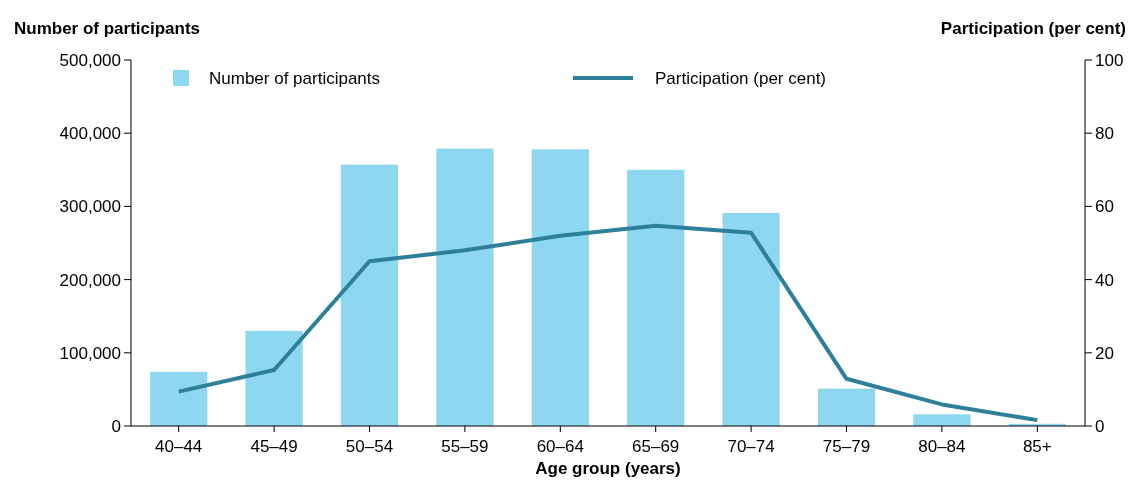 This screenshot has width=1136, height=486. I want to click on x-tick-label: 60–64, so click(560, 446).